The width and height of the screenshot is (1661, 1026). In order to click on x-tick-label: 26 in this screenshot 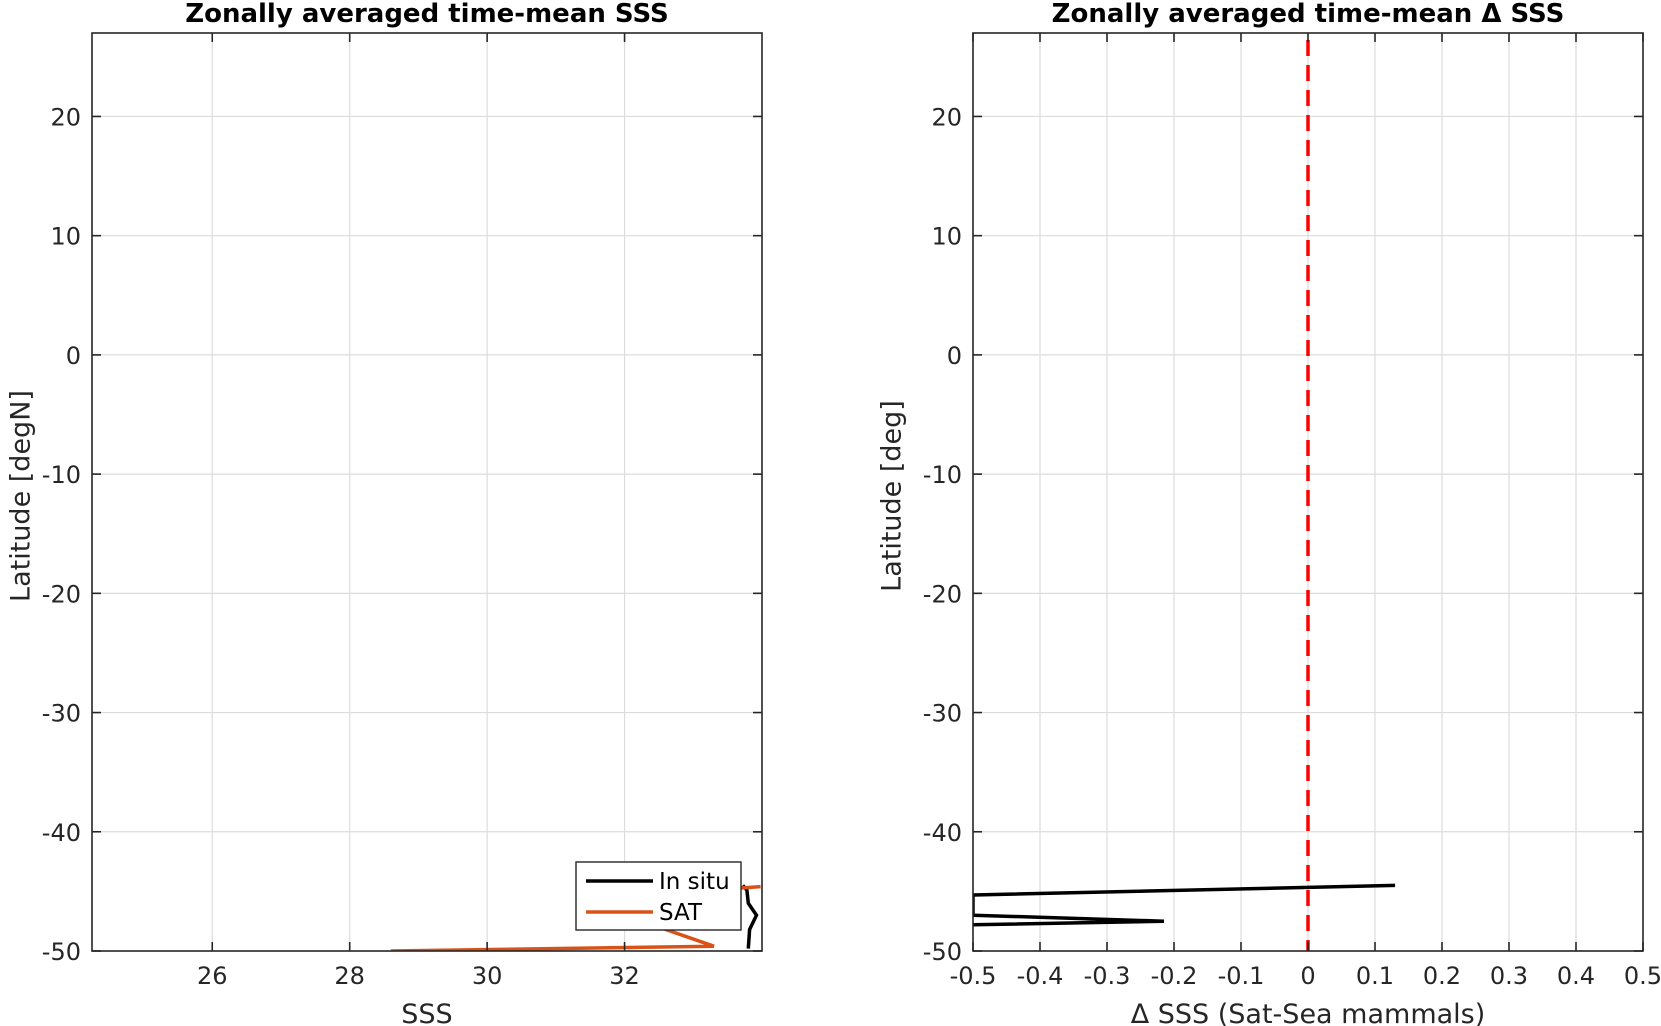, I will do `click(212, 976)`.